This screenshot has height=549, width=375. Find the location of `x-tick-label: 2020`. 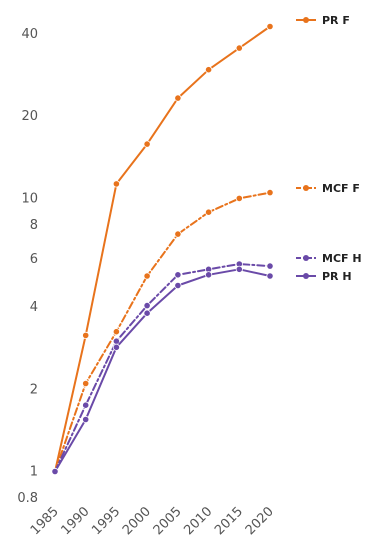

x-tick-label: 2020 is located at coordinates (260, 521).